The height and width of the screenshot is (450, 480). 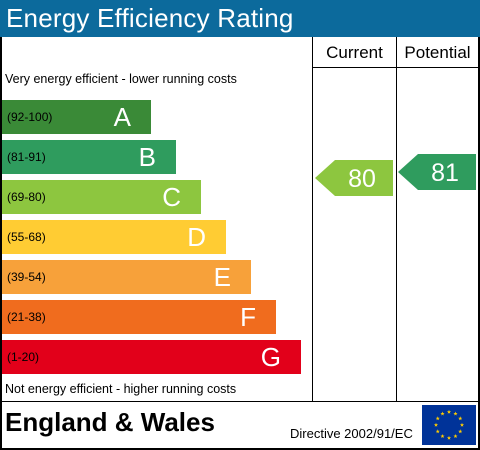 I want to click on band-letter-label: A, so click(x=122, y=117).